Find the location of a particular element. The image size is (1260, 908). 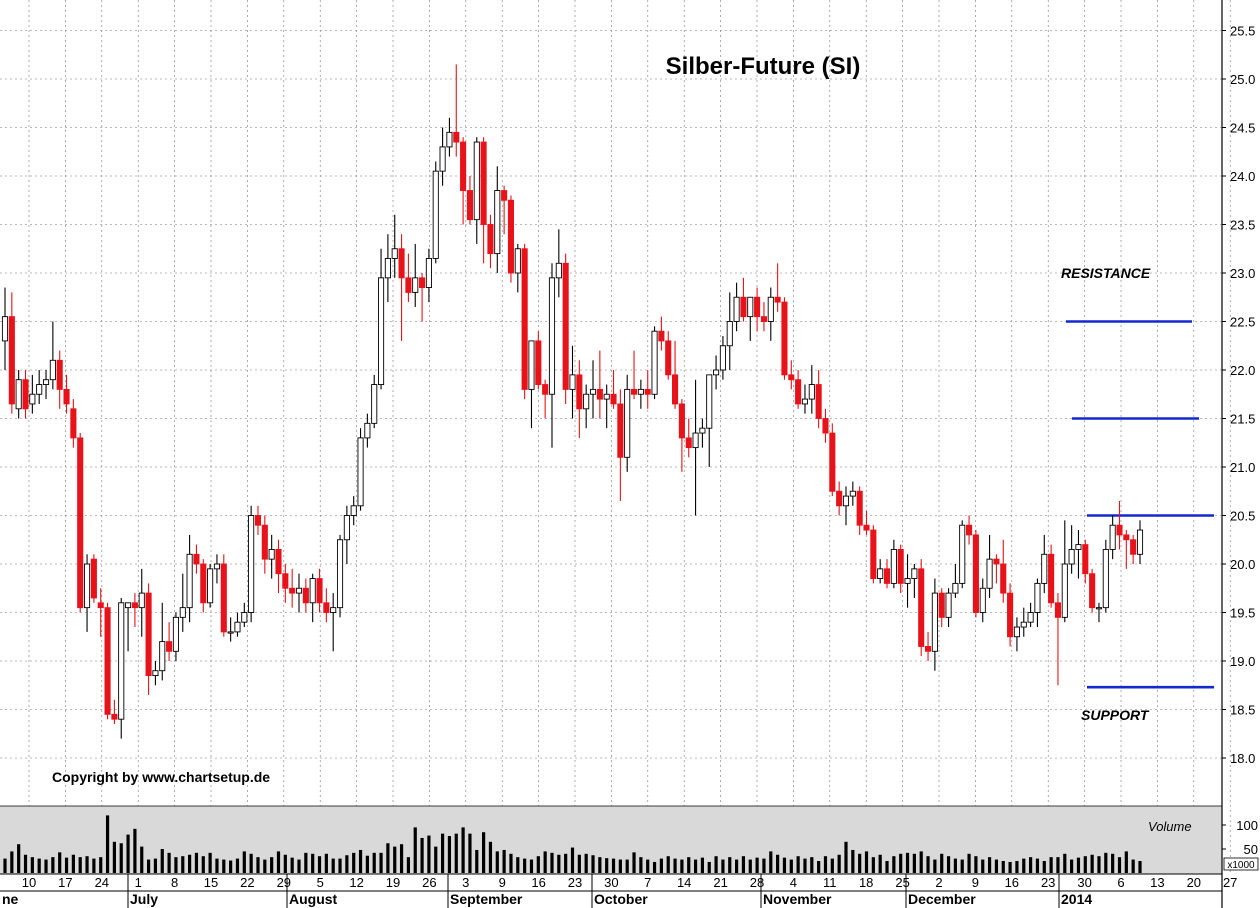

week-tick-label: 25 is located at coordinates (902, 882).